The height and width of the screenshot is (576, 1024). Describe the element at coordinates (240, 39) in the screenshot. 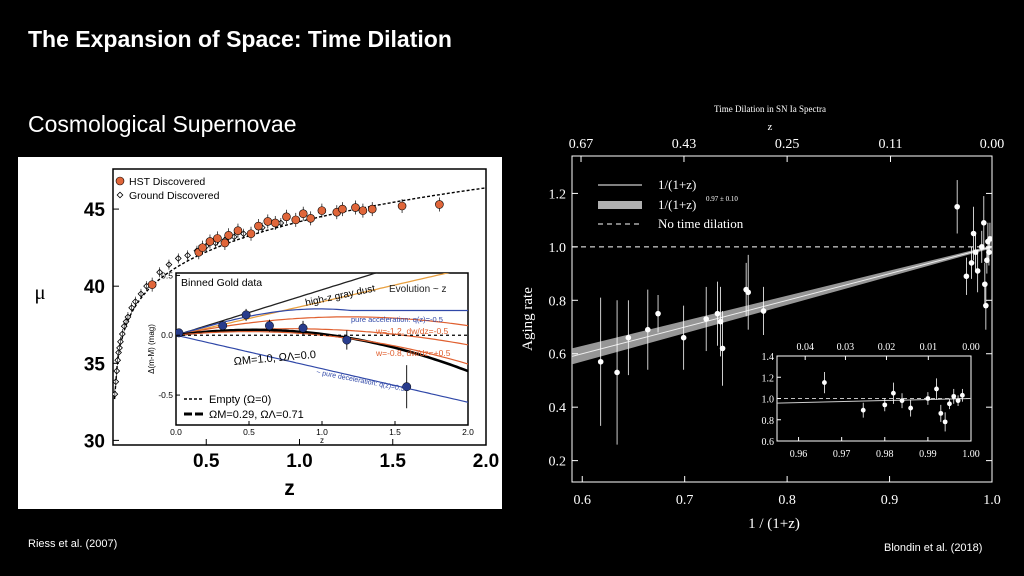

I see `slide-title: The Expansion of Space: Time Dilation` at that location.